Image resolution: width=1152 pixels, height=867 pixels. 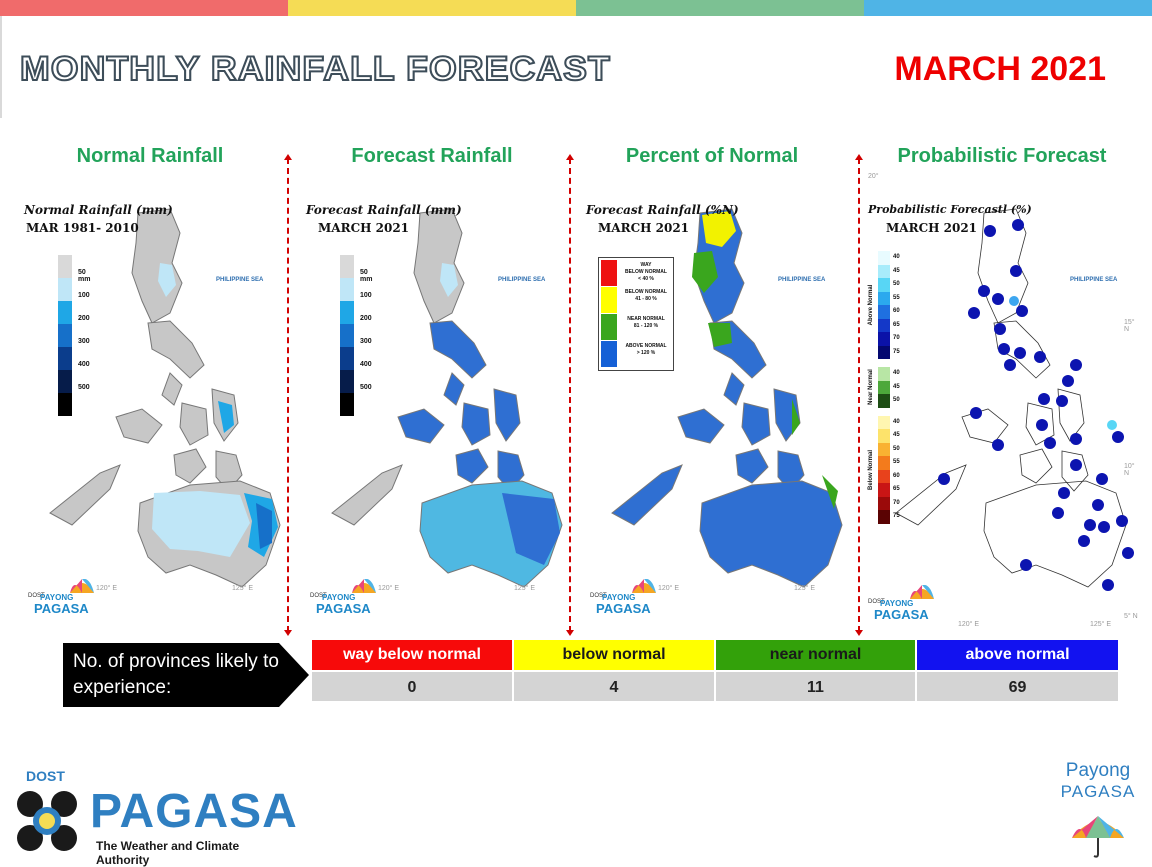 I want to click on legend-label: 400, so click(x=366, y=364).